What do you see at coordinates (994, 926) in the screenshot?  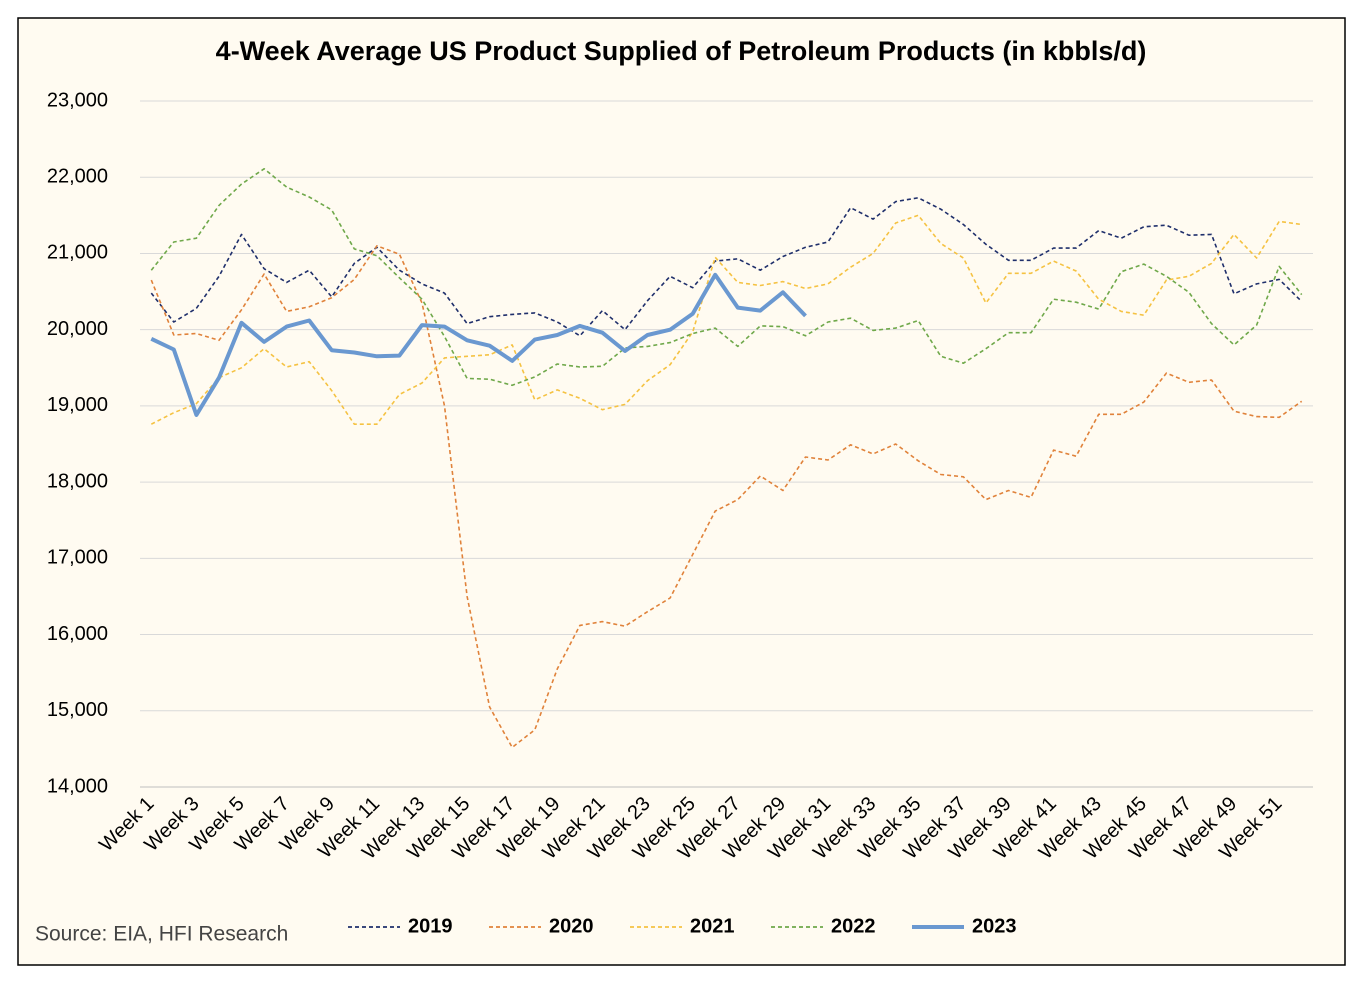 I see `legend-label: 2023` at bounding box center [994, 926].